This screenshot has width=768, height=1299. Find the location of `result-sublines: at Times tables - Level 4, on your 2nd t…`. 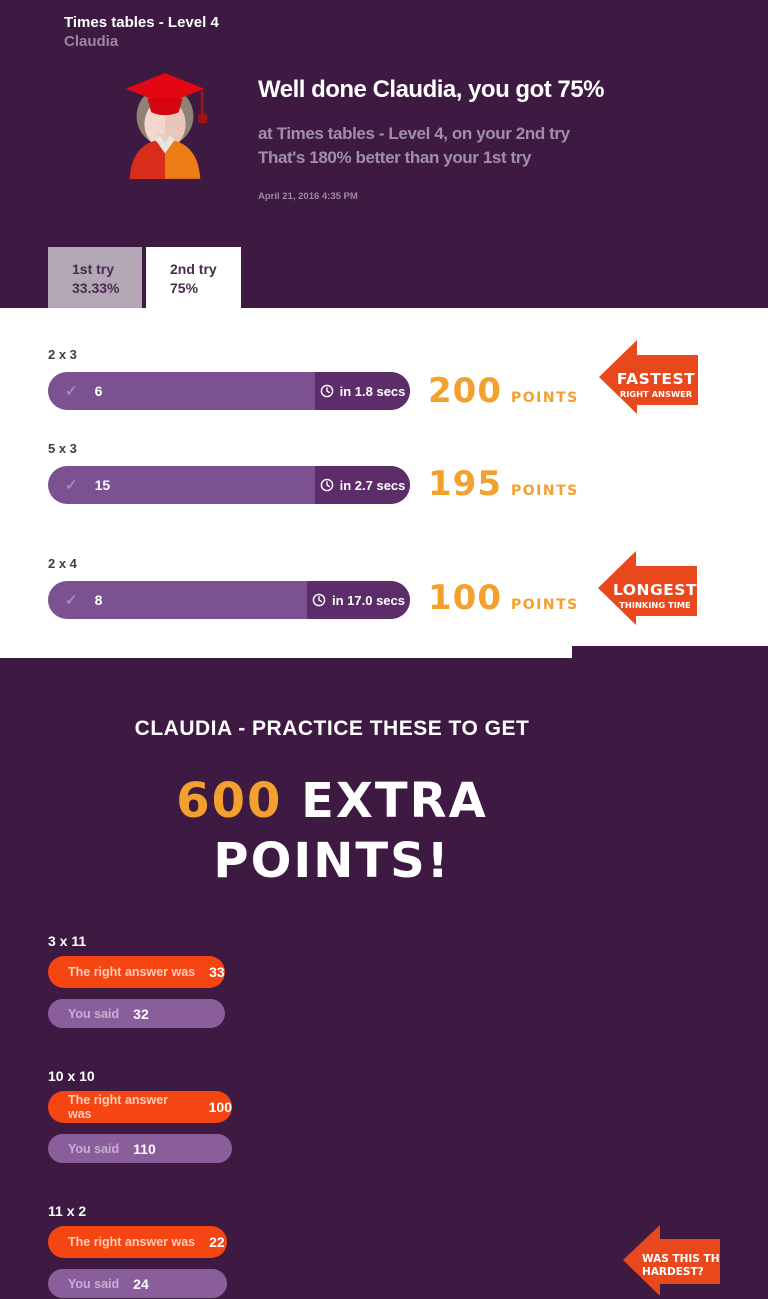

result-sublines: at Times tables - Level 4, on your 2nd t… is located at coordinates (414, 146).